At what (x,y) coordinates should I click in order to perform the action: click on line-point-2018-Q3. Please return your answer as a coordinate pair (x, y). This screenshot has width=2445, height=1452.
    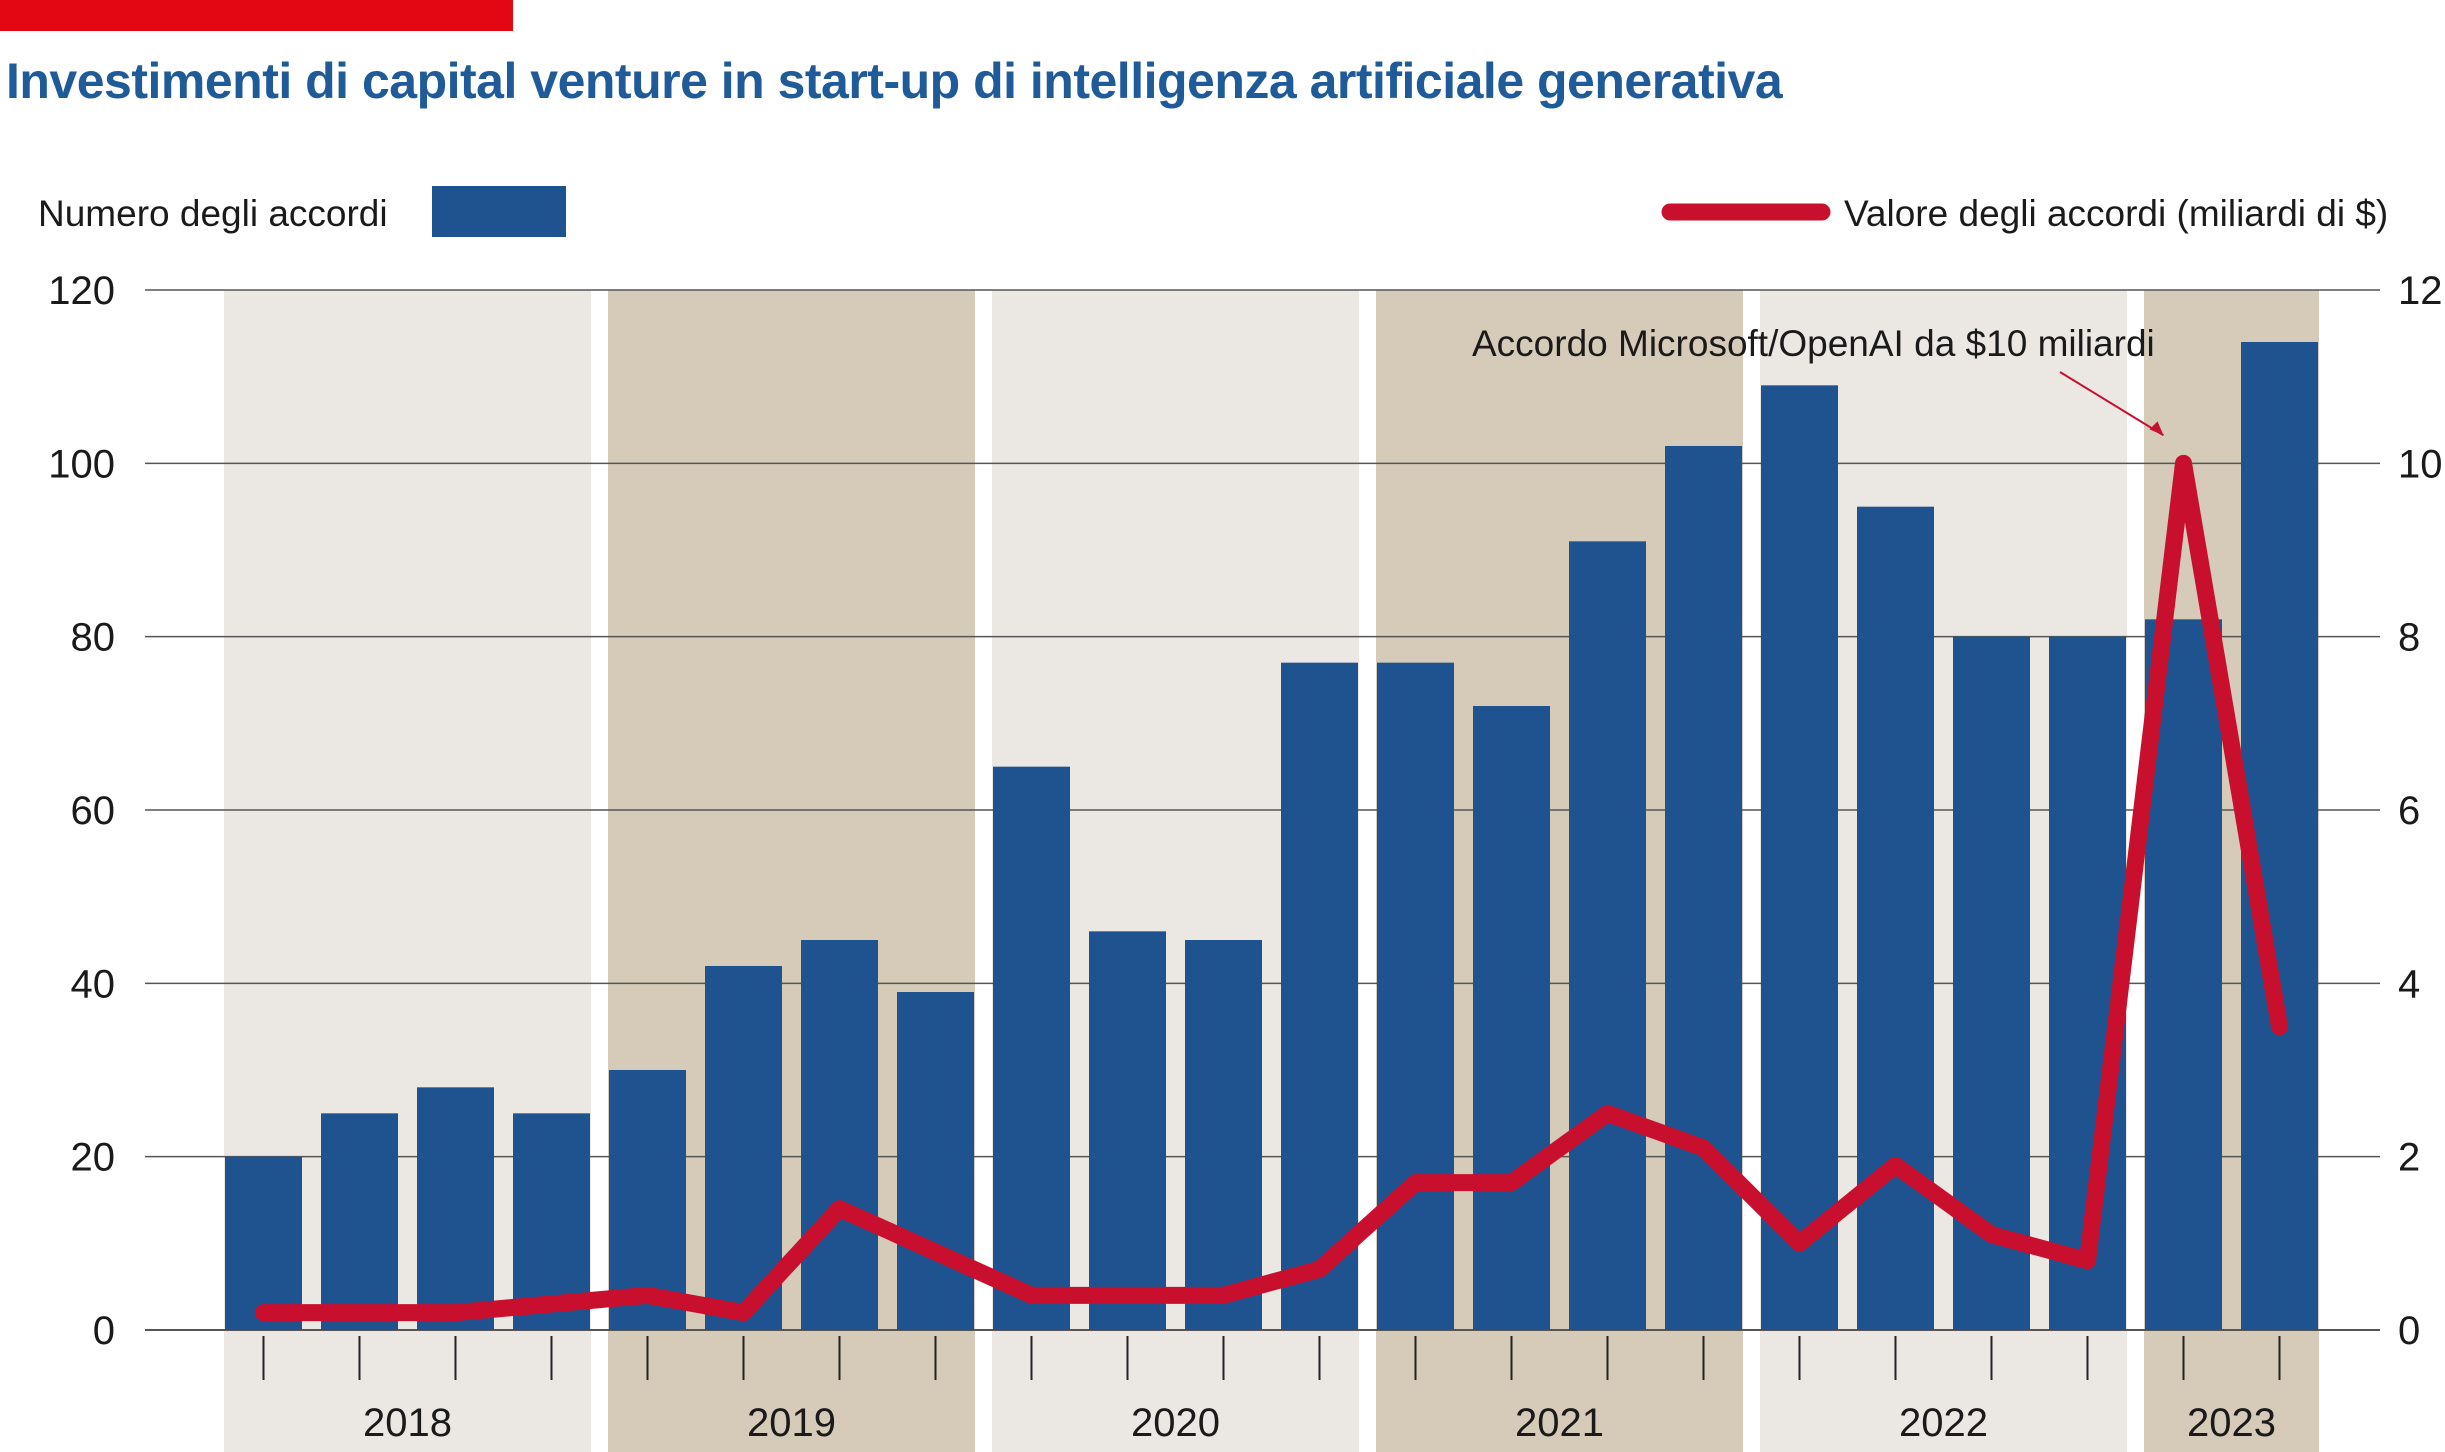
    Looking at the image, I should click on (455, 1312).